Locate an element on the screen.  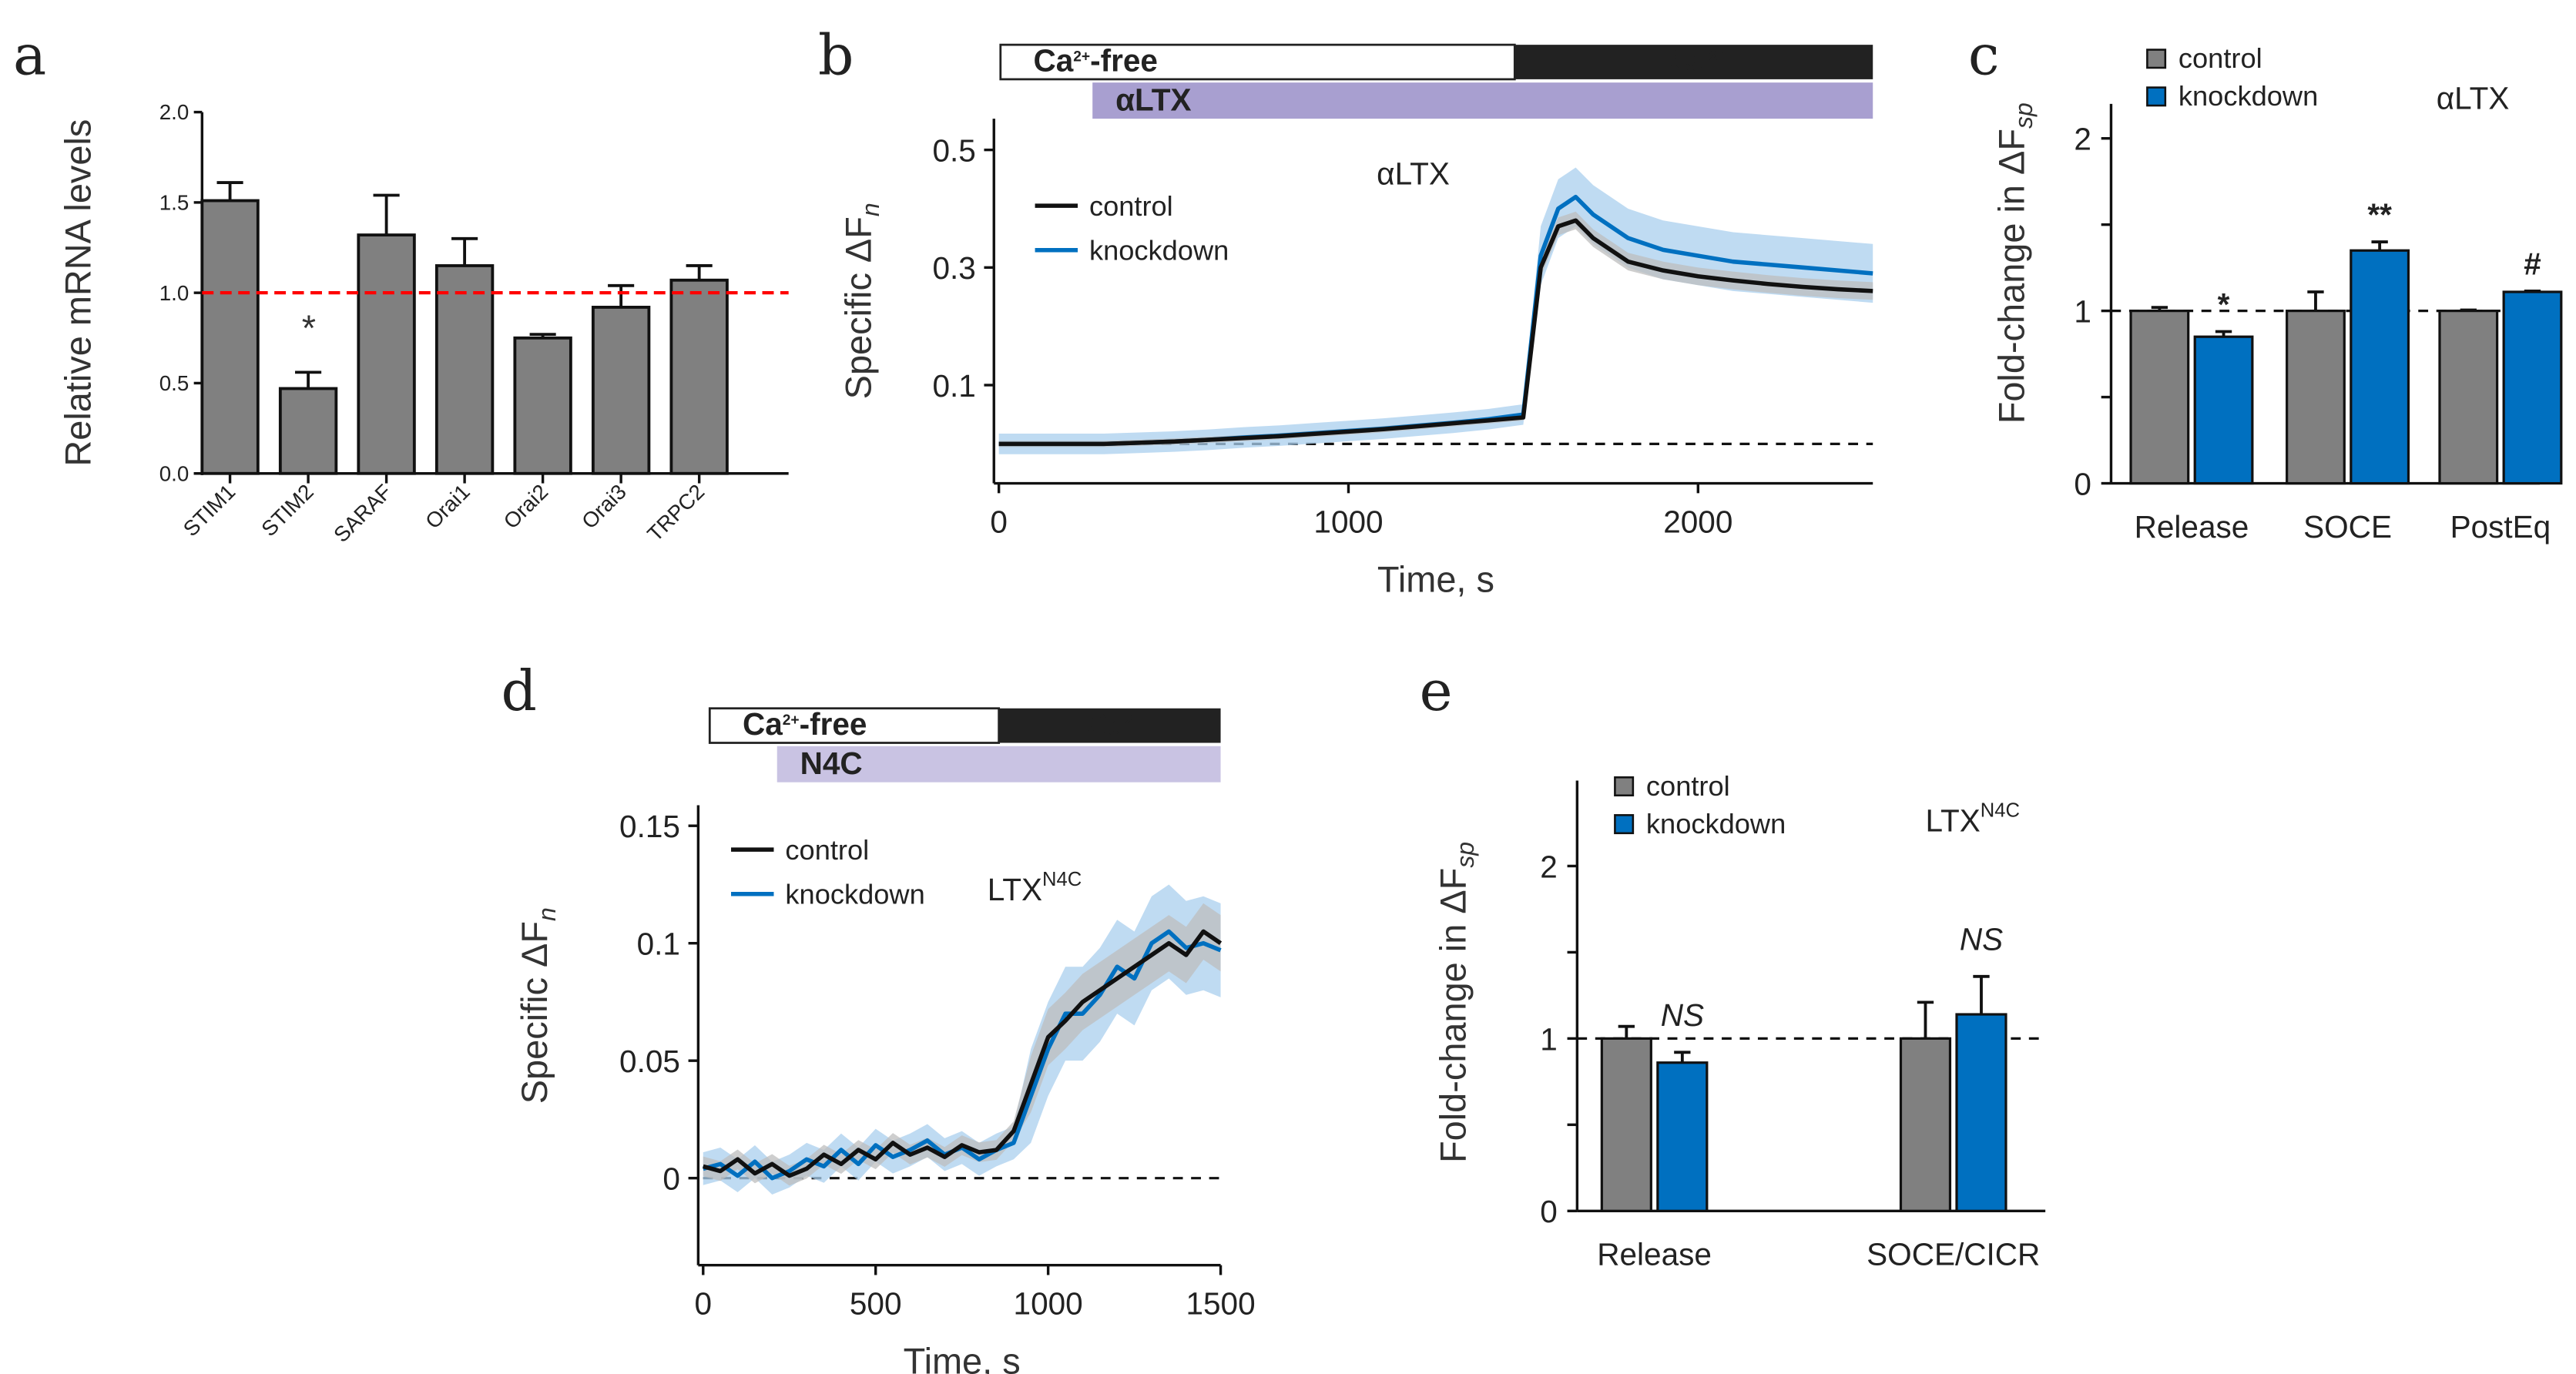
y-axis-title-sub: sp is located at coordinates (2024, 115).